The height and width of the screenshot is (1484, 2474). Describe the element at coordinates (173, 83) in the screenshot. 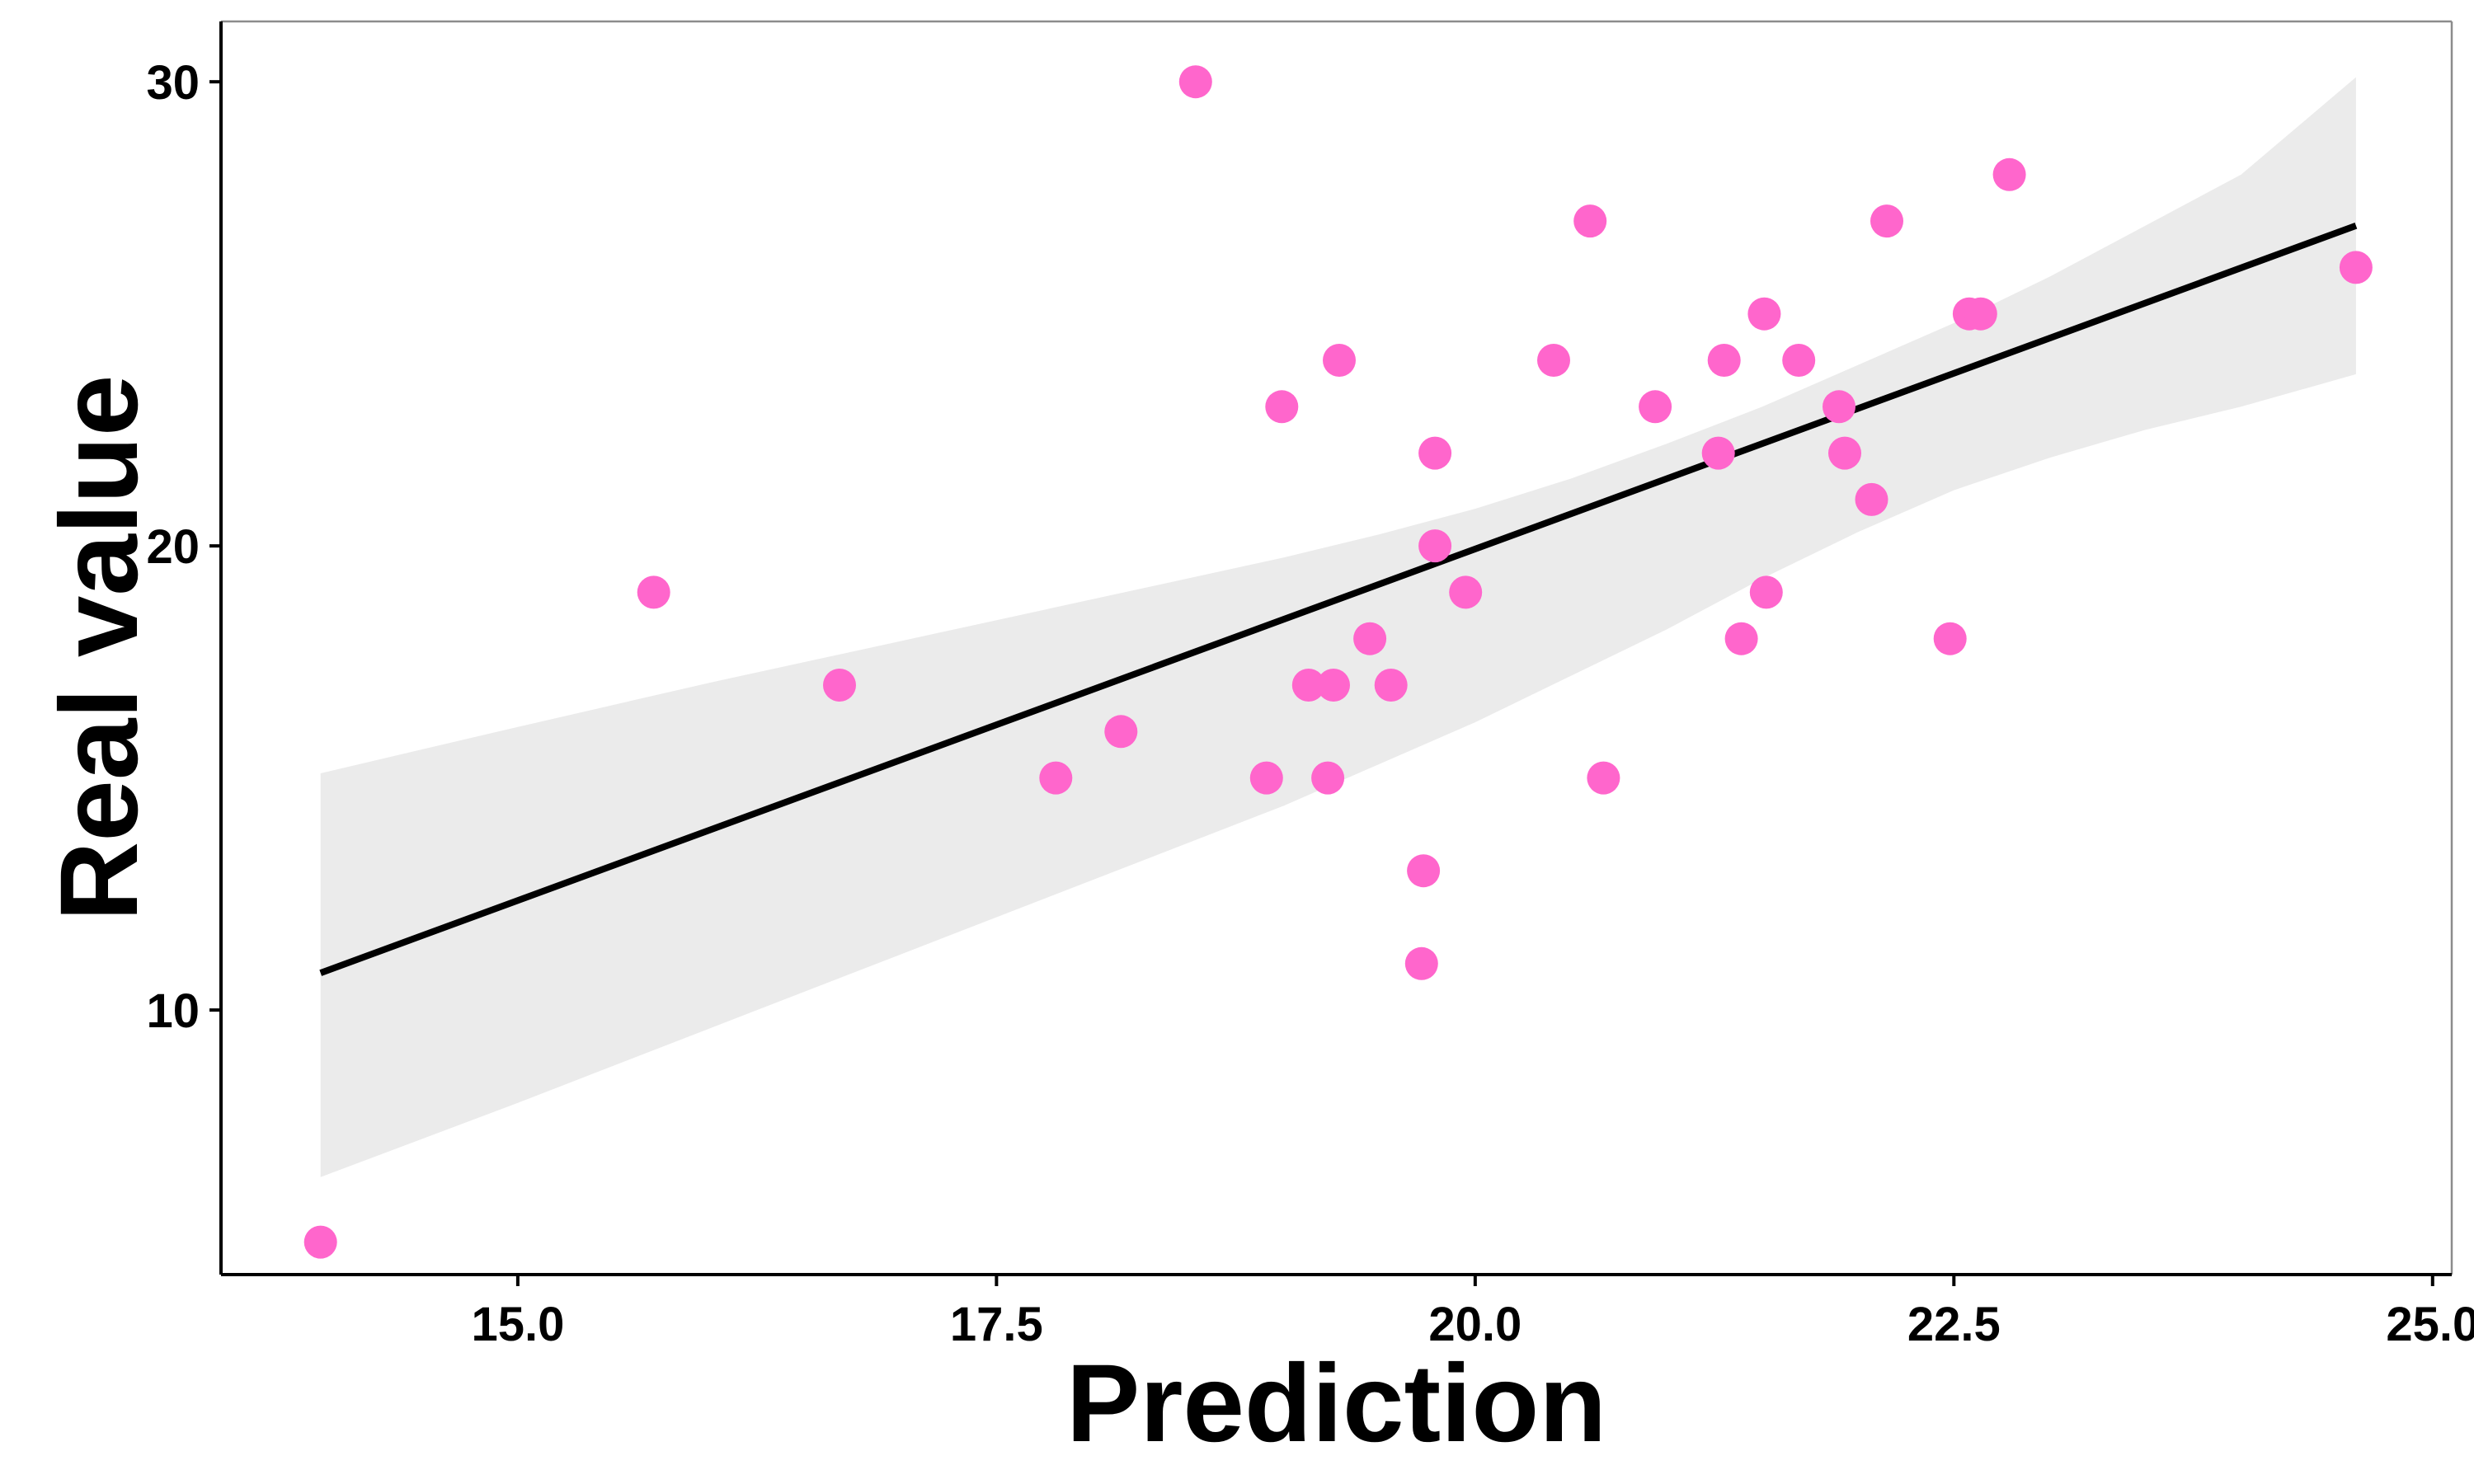

I see `y-tick-label: 30` at that location.